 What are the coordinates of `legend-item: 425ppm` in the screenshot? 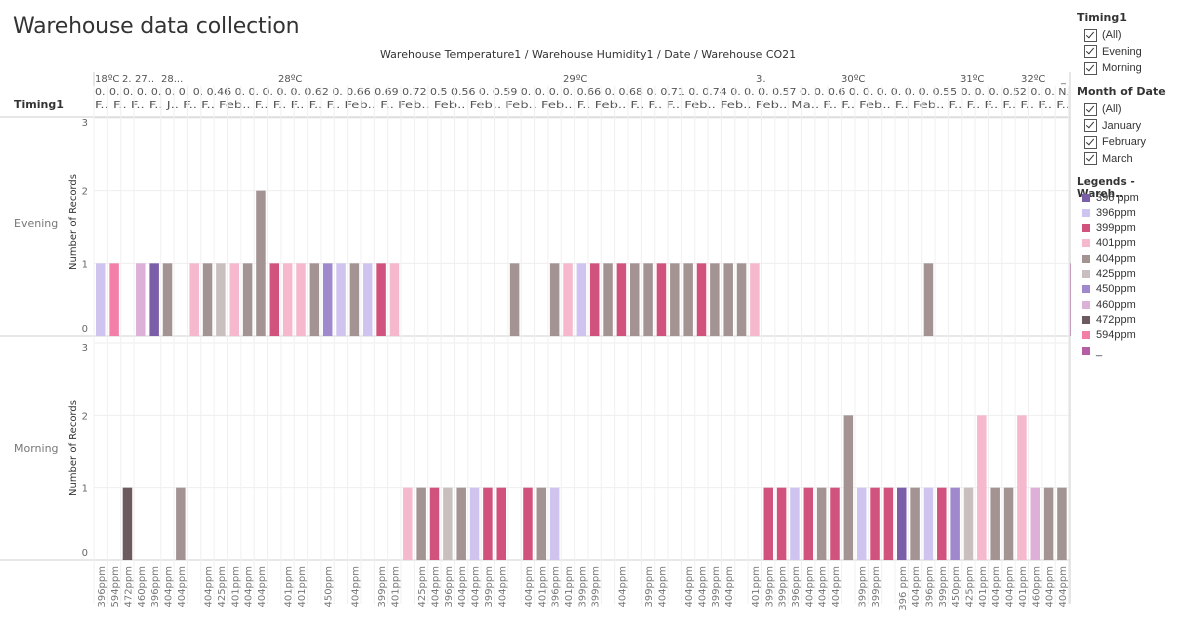 It's located at (1109, 274).